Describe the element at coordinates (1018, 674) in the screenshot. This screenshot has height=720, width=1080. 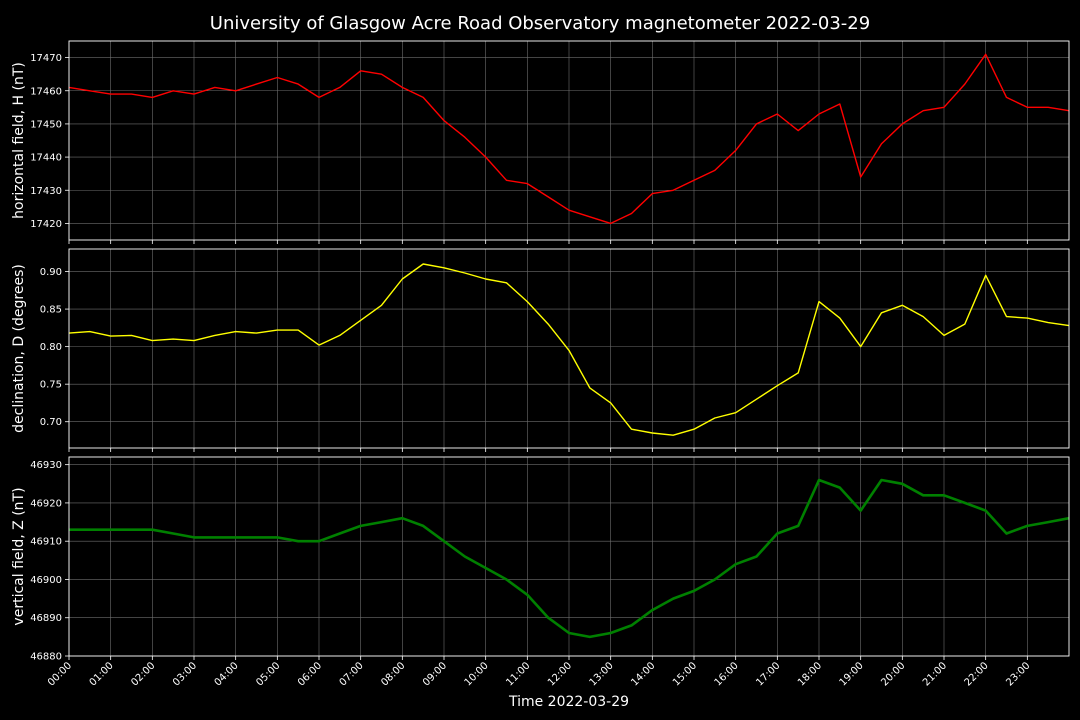
I see `x-tick-label: 23:00` at that location.